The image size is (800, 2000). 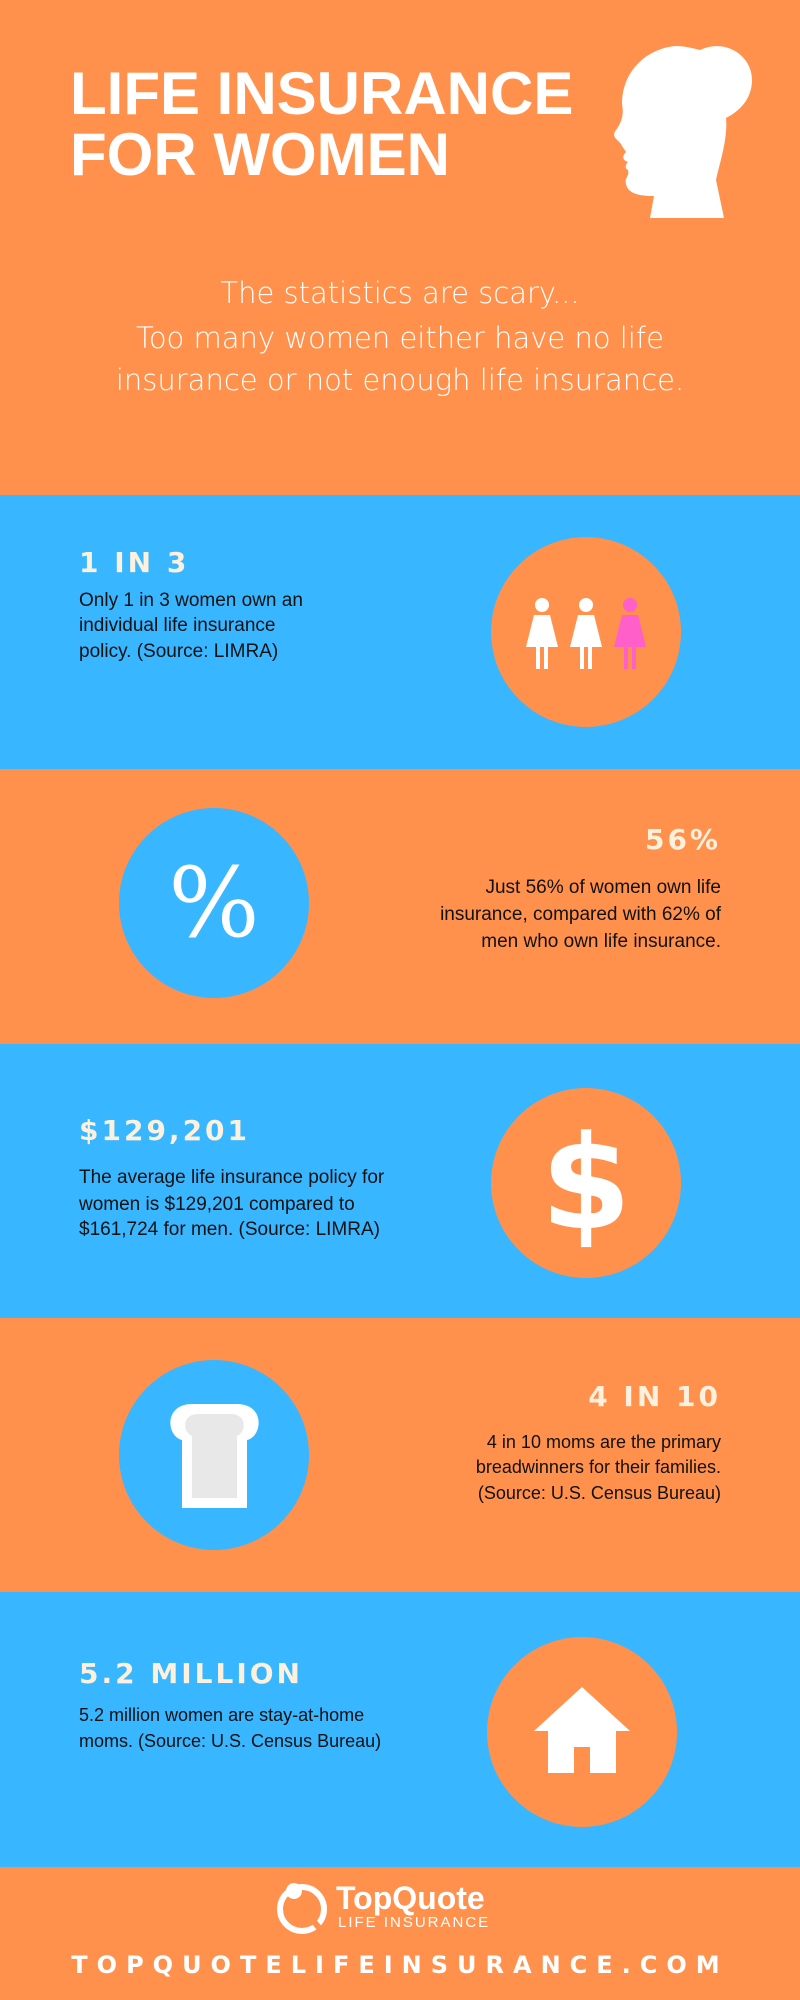 I want to click on title-line: LIFE INSURANCE, so click(x=322, y=93).